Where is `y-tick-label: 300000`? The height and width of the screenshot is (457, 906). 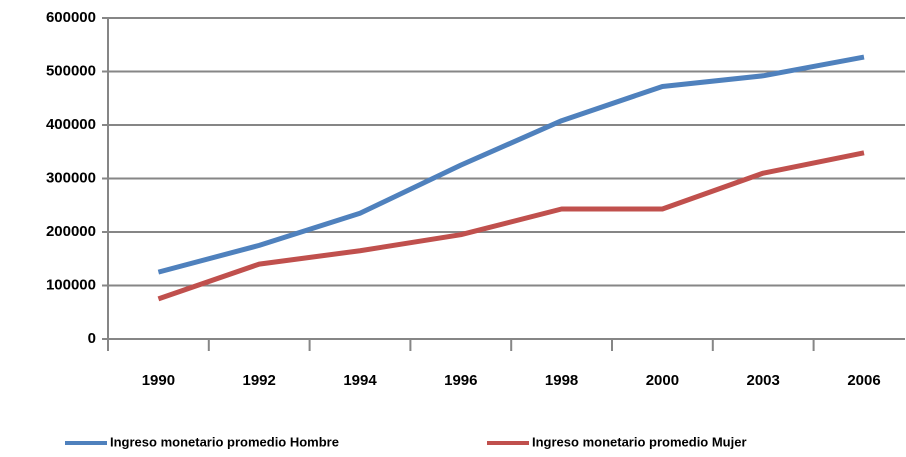
y-tick-label: 300000 is located at coordinates (71, 177).